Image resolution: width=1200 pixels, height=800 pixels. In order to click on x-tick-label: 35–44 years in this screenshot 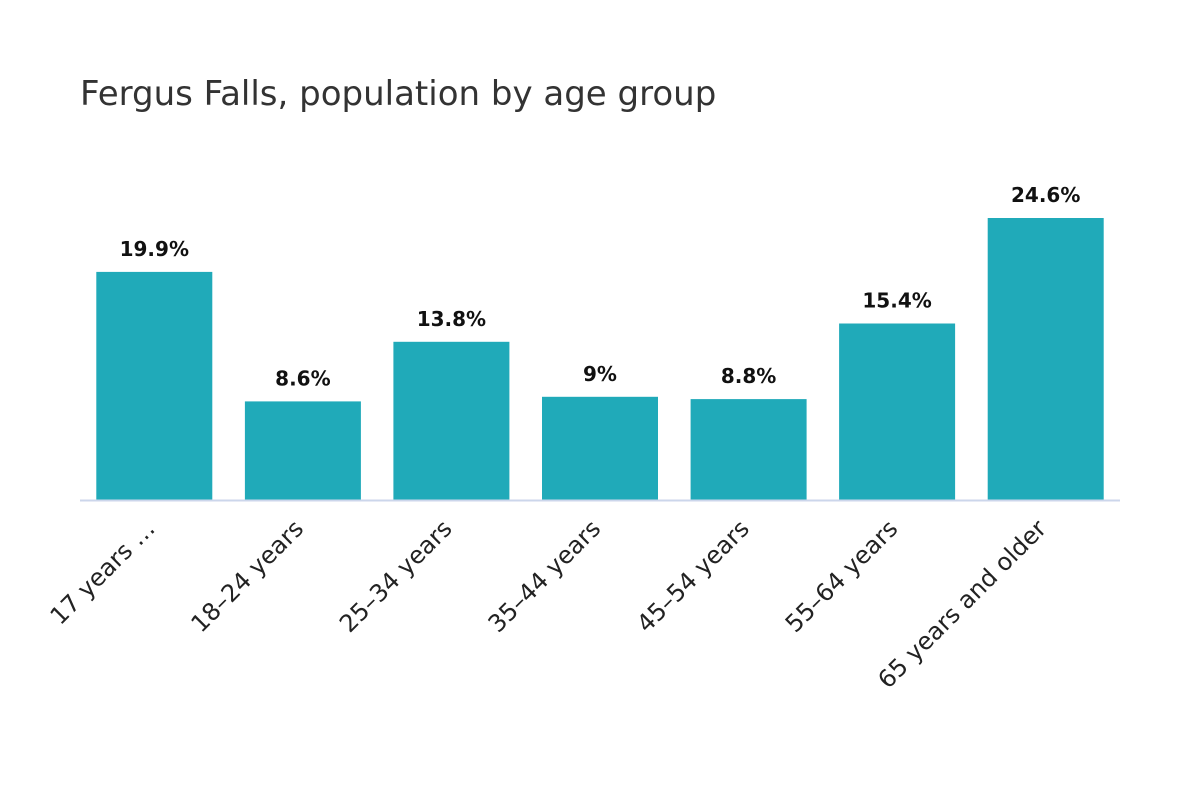, I will do `click(545, 576)`.